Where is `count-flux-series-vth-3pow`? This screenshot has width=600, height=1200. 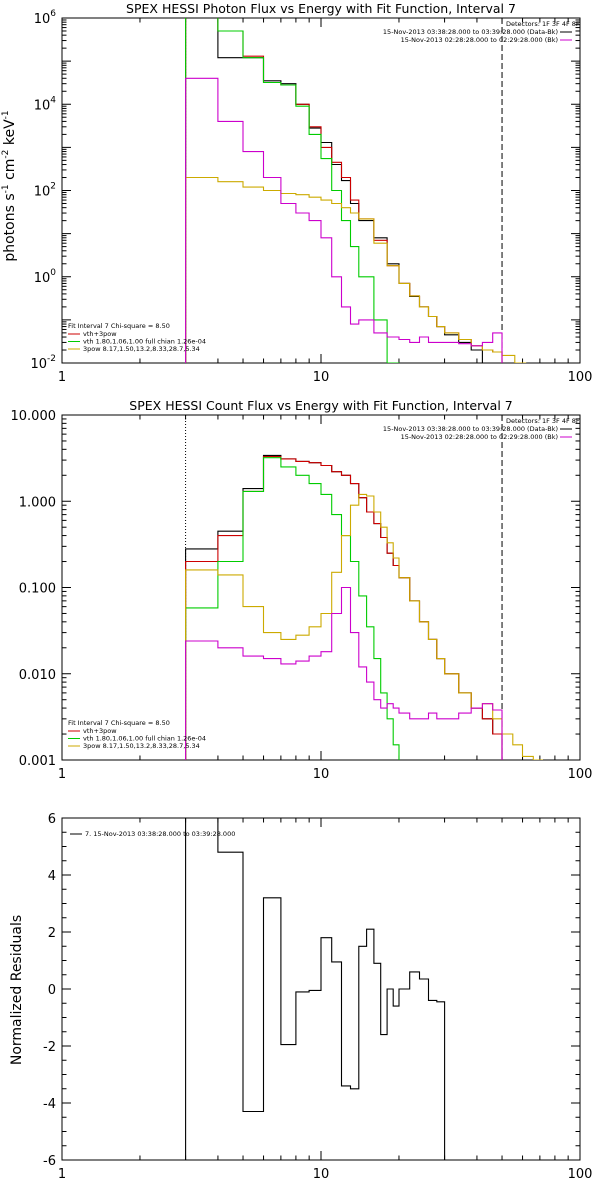 count-flux-series-vth-3pow is located at coordinates (344, 607).